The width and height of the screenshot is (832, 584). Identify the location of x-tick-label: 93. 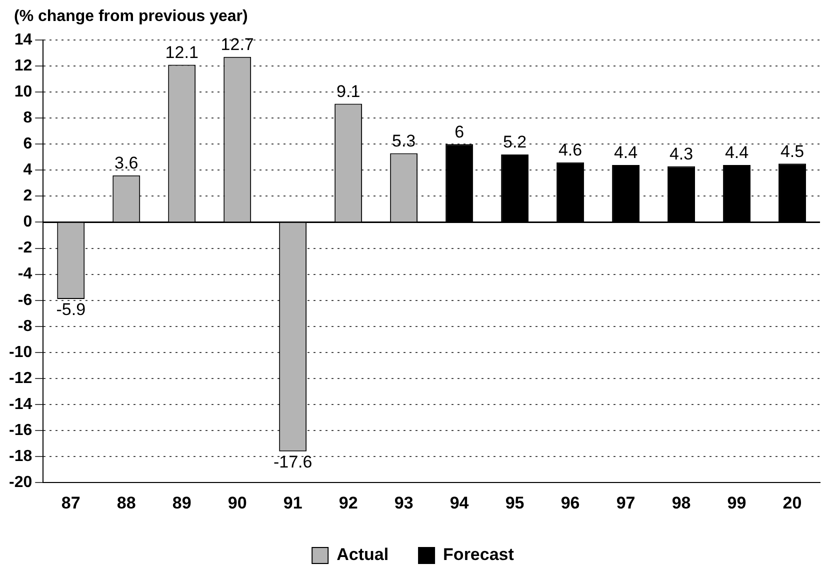
(404, 502).